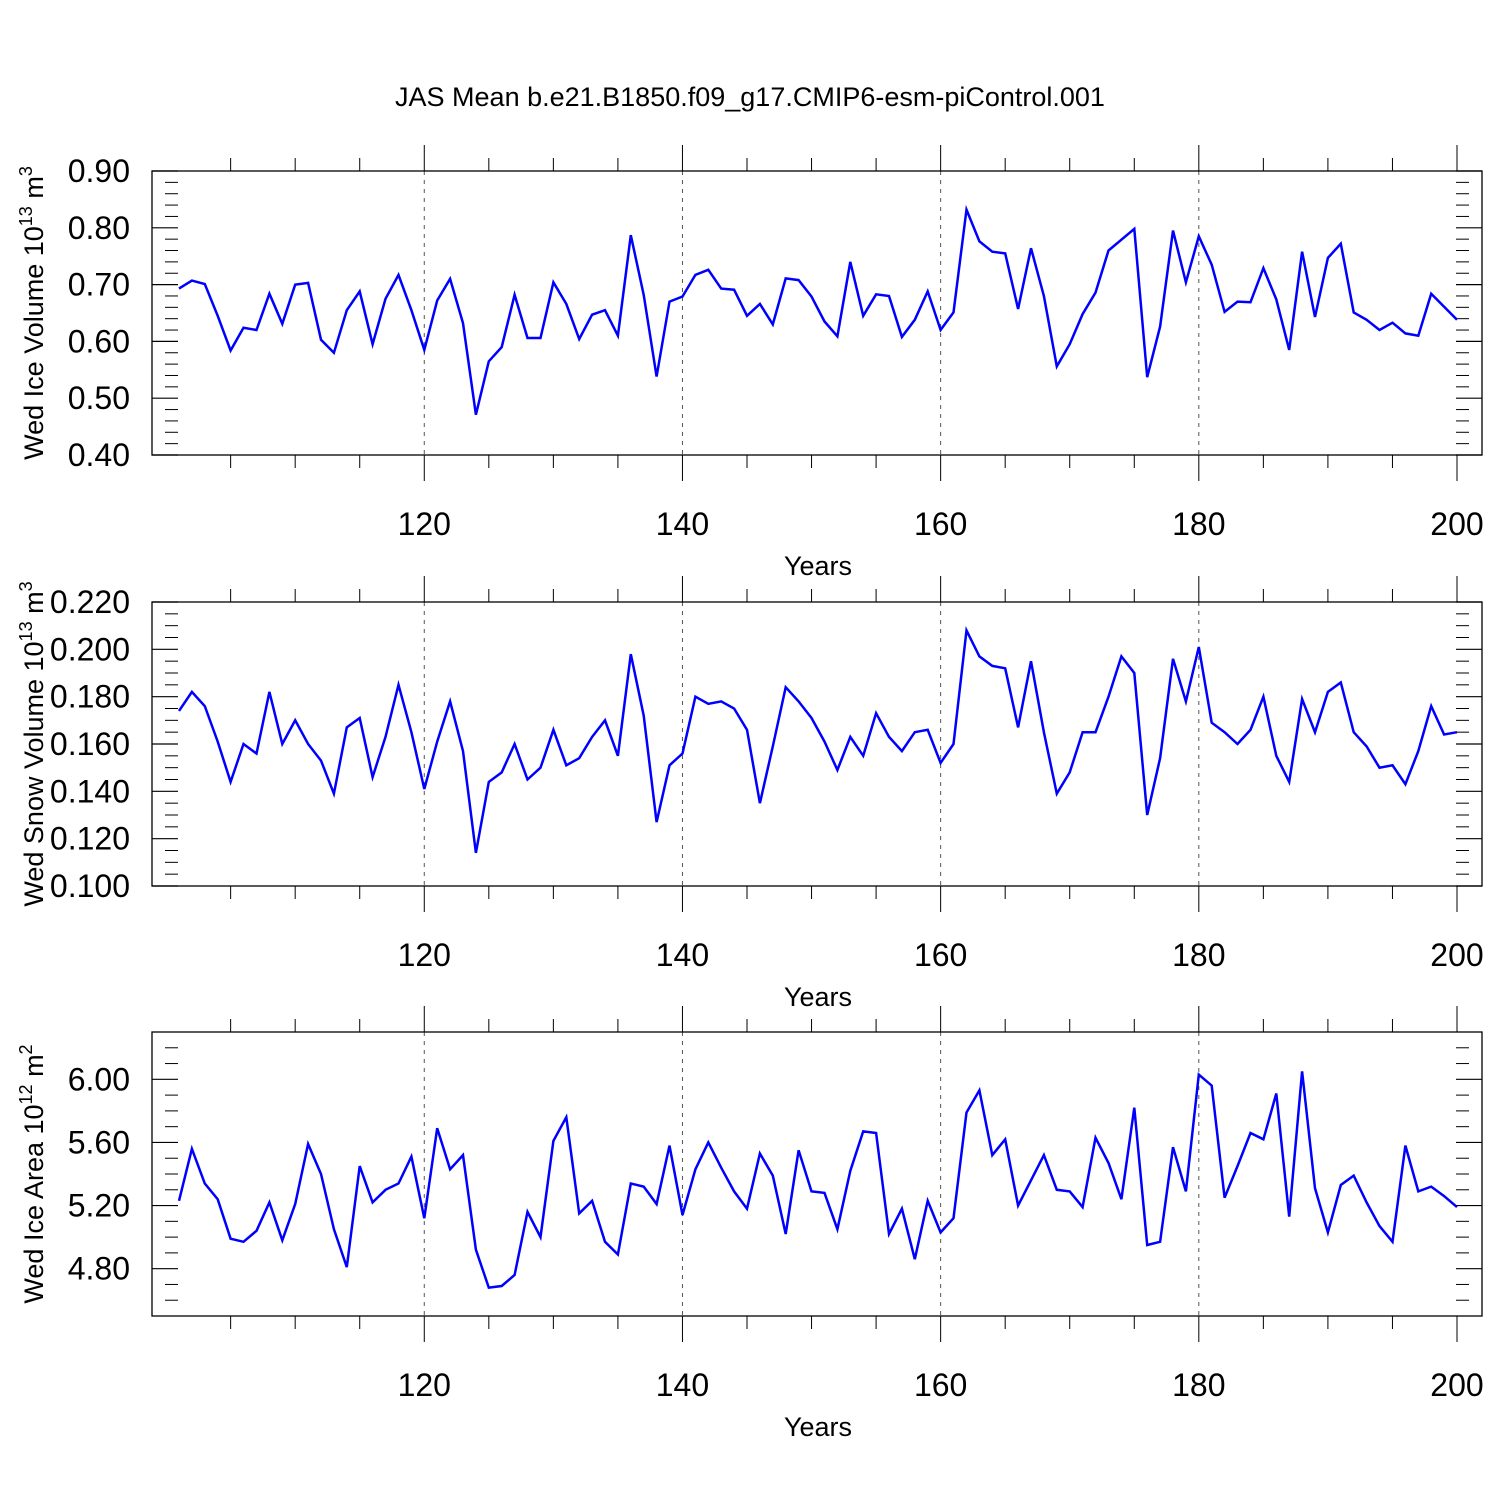 The image size is (1500, 1500). I want to click on y-tick-label: 5.20, so click(99, 1206).